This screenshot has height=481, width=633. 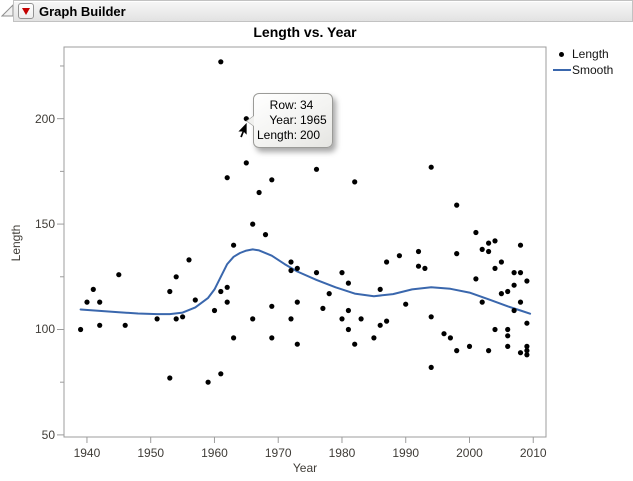 What do you see at coordinates (582, 54) in the screenshot?
I see `legend-item-length: Length` at bounding box center [582, 54].